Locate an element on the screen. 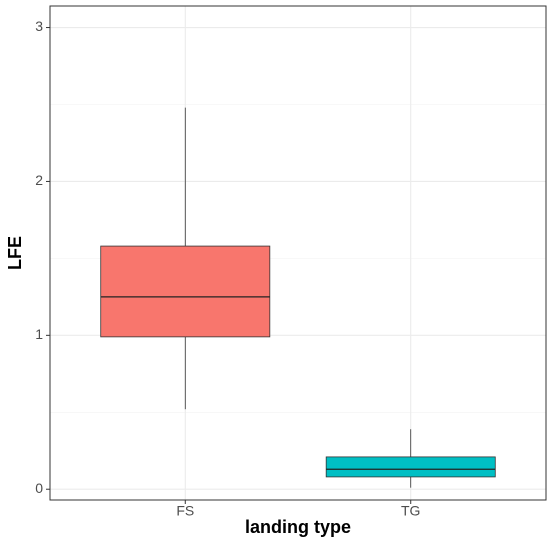 The height and width of the screenshot is (546, 550). x-tick-label: FS is located at coordinates (185, 511).